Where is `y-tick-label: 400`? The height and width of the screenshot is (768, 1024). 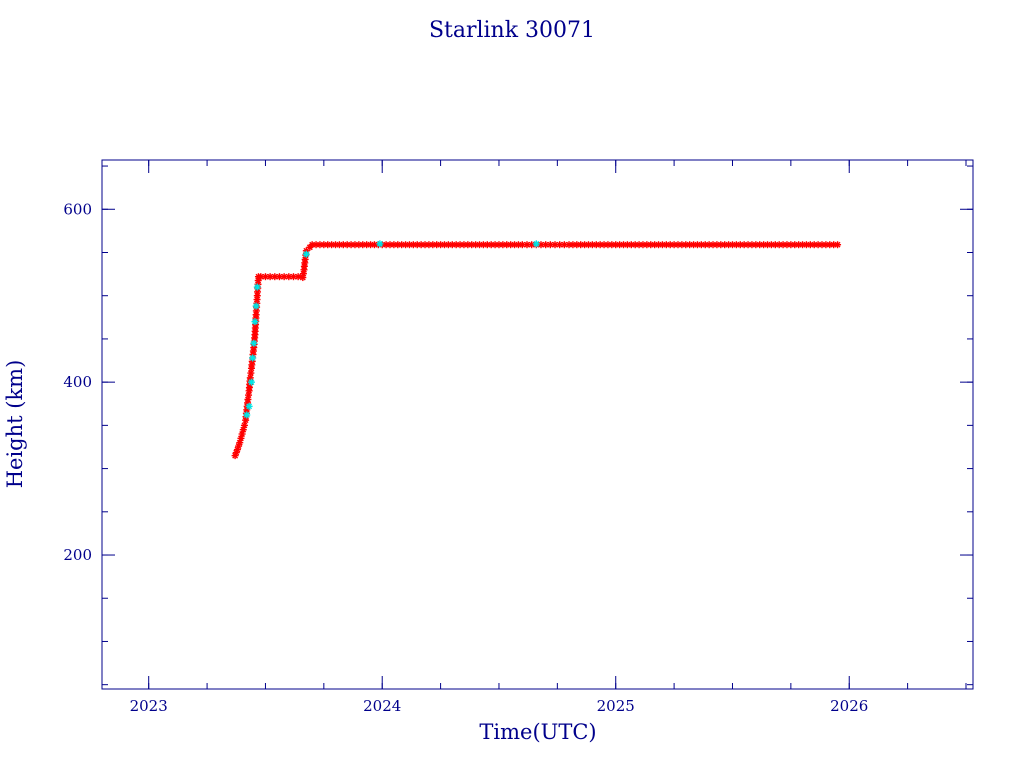 y-tick-label: 400 is located at coordinates (77, 382).